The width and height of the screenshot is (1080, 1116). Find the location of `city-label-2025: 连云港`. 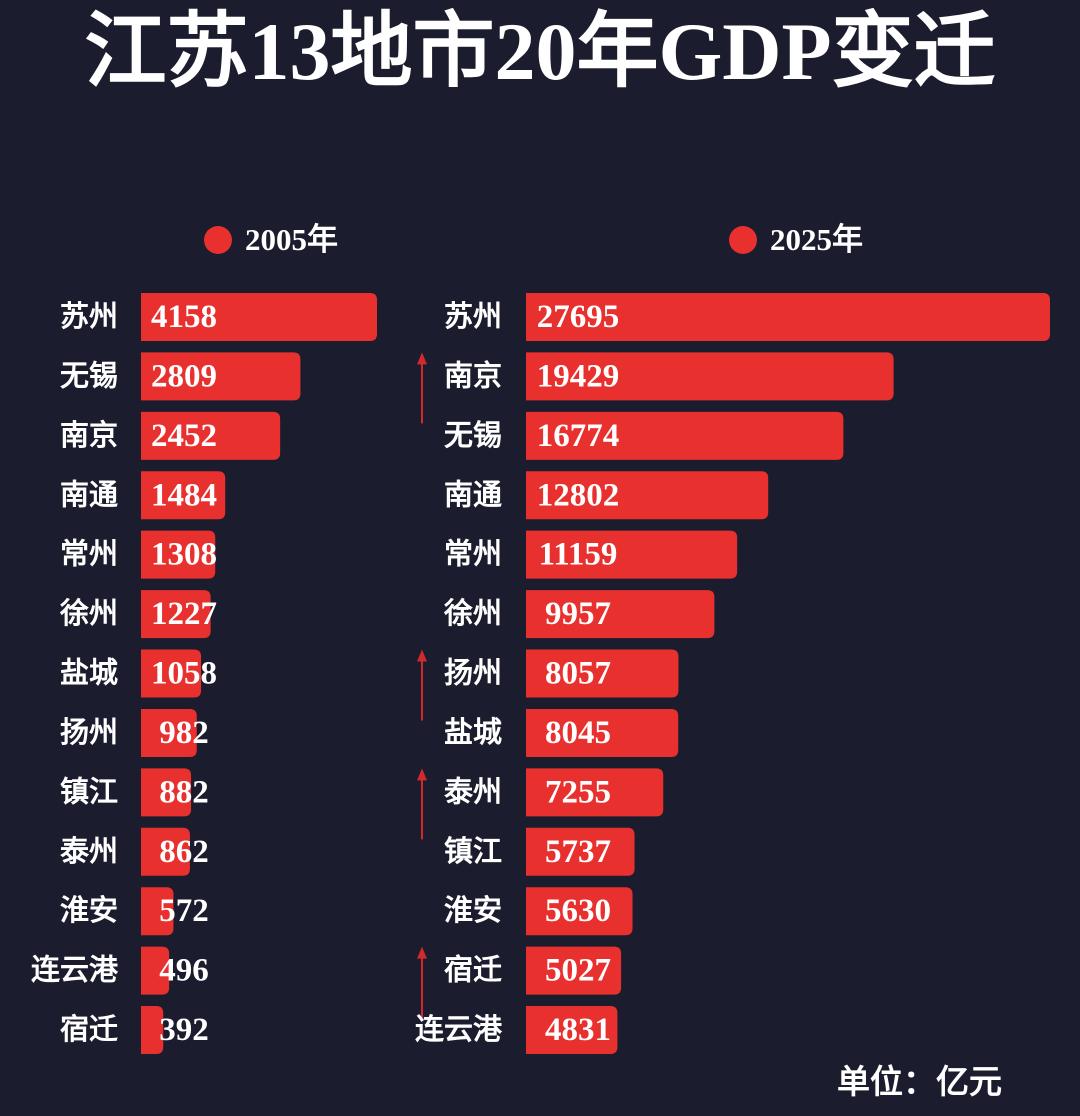

city-label-2025: 连云港 is located at coordinates (459, 1029).